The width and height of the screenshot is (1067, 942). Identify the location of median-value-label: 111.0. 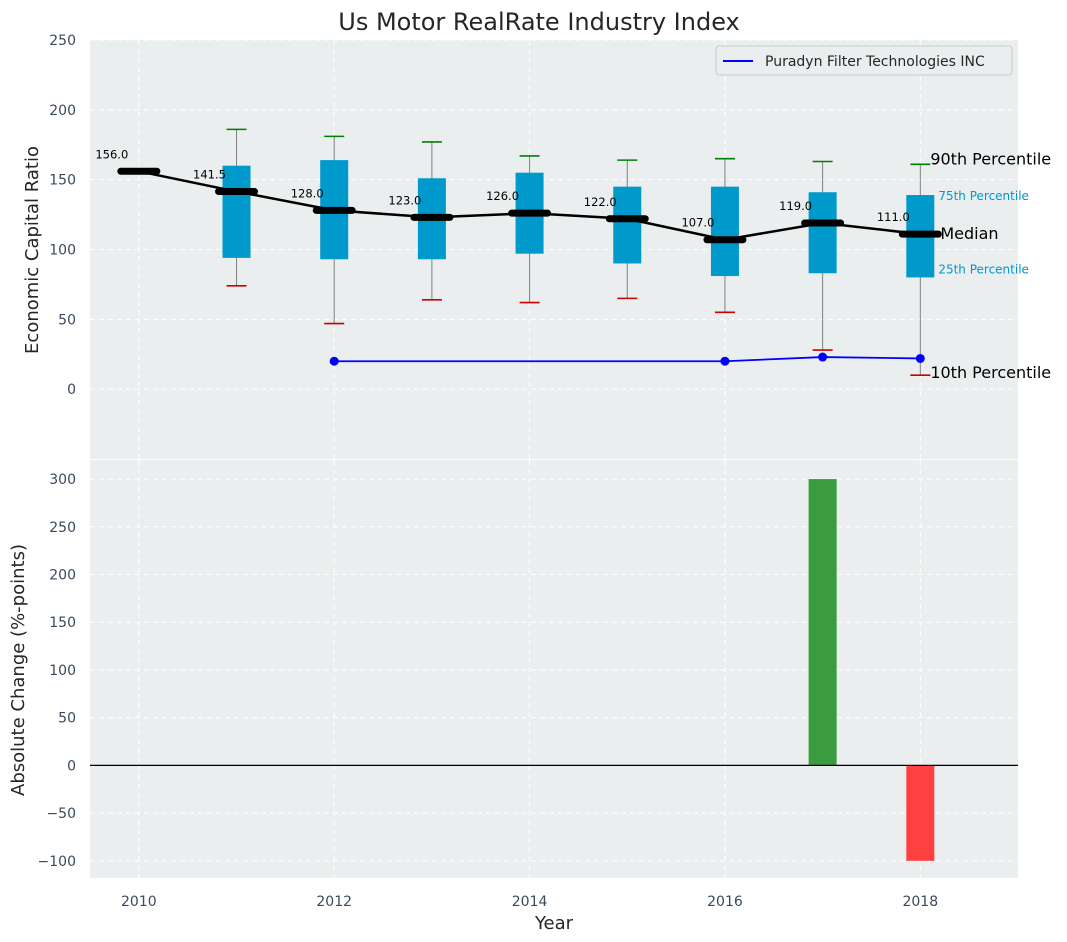
(893, 217).